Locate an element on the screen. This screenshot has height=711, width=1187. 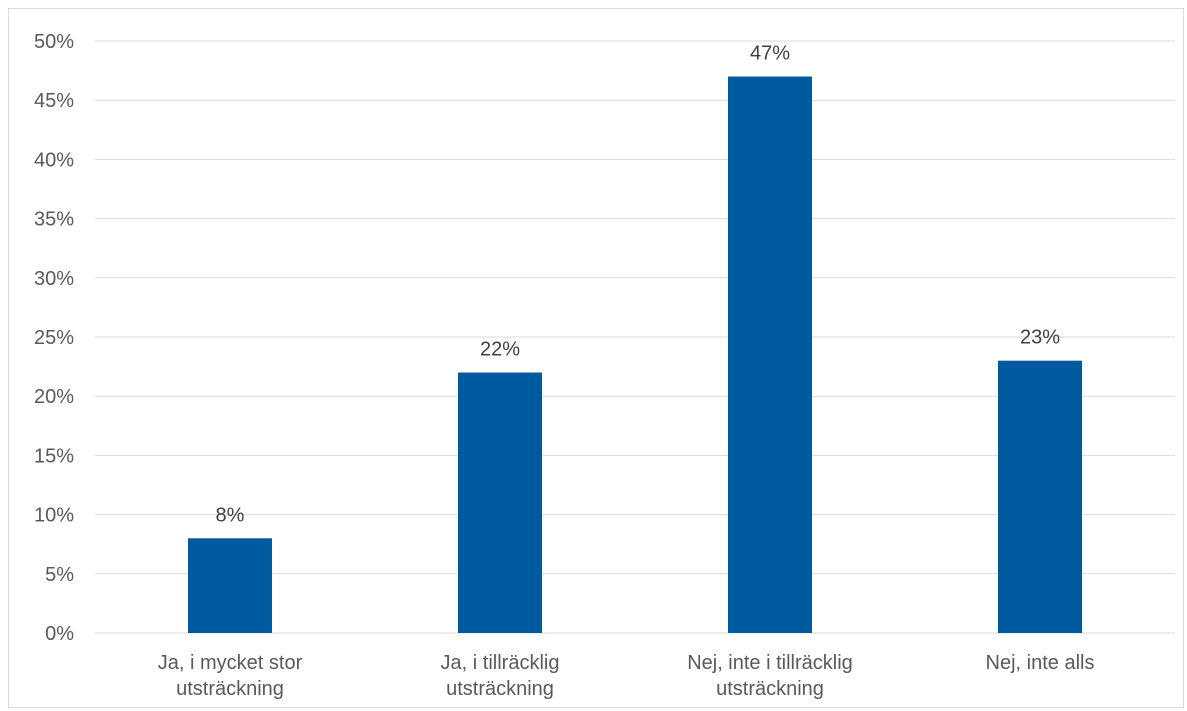
data-label: 47% is located at coordinates (770, 54).